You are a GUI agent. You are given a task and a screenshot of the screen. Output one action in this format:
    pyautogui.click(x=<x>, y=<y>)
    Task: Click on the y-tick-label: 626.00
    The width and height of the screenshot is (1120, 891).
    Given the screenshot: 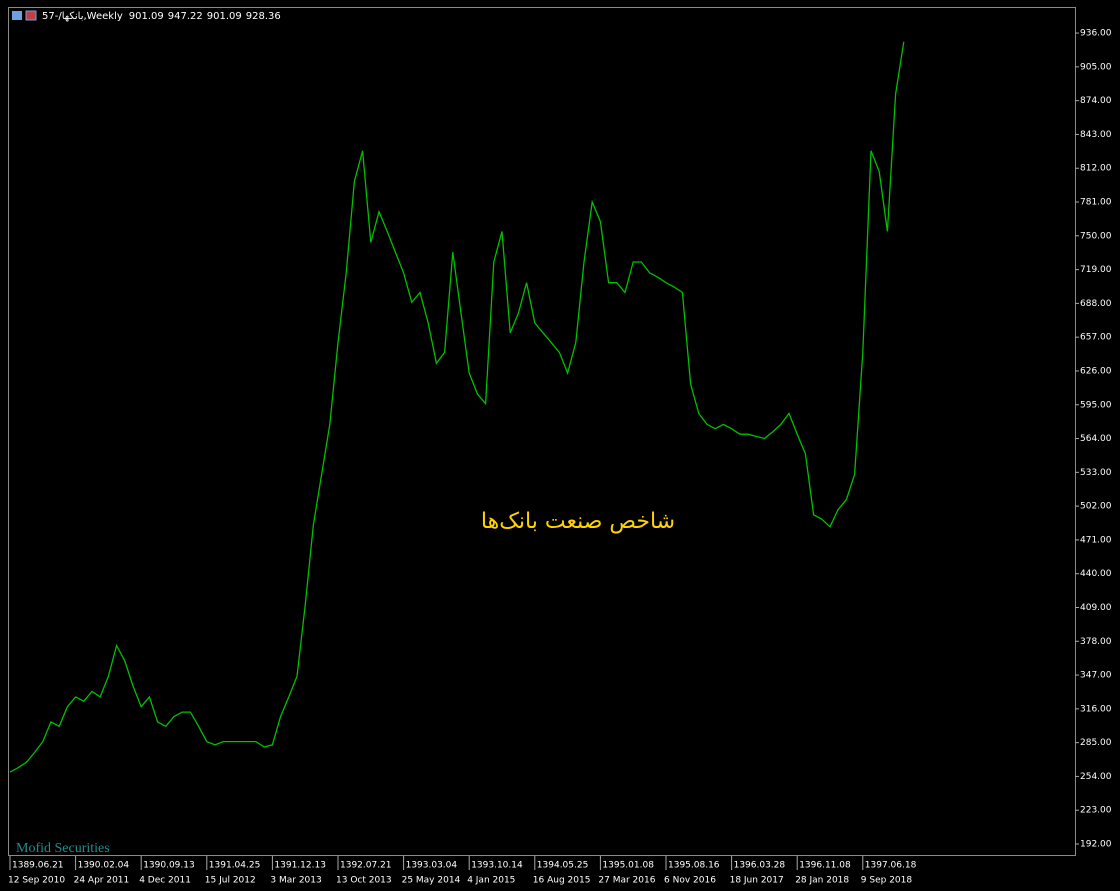 What is the action you would take?
    pyautogui.click(x=1096, y=371)
    